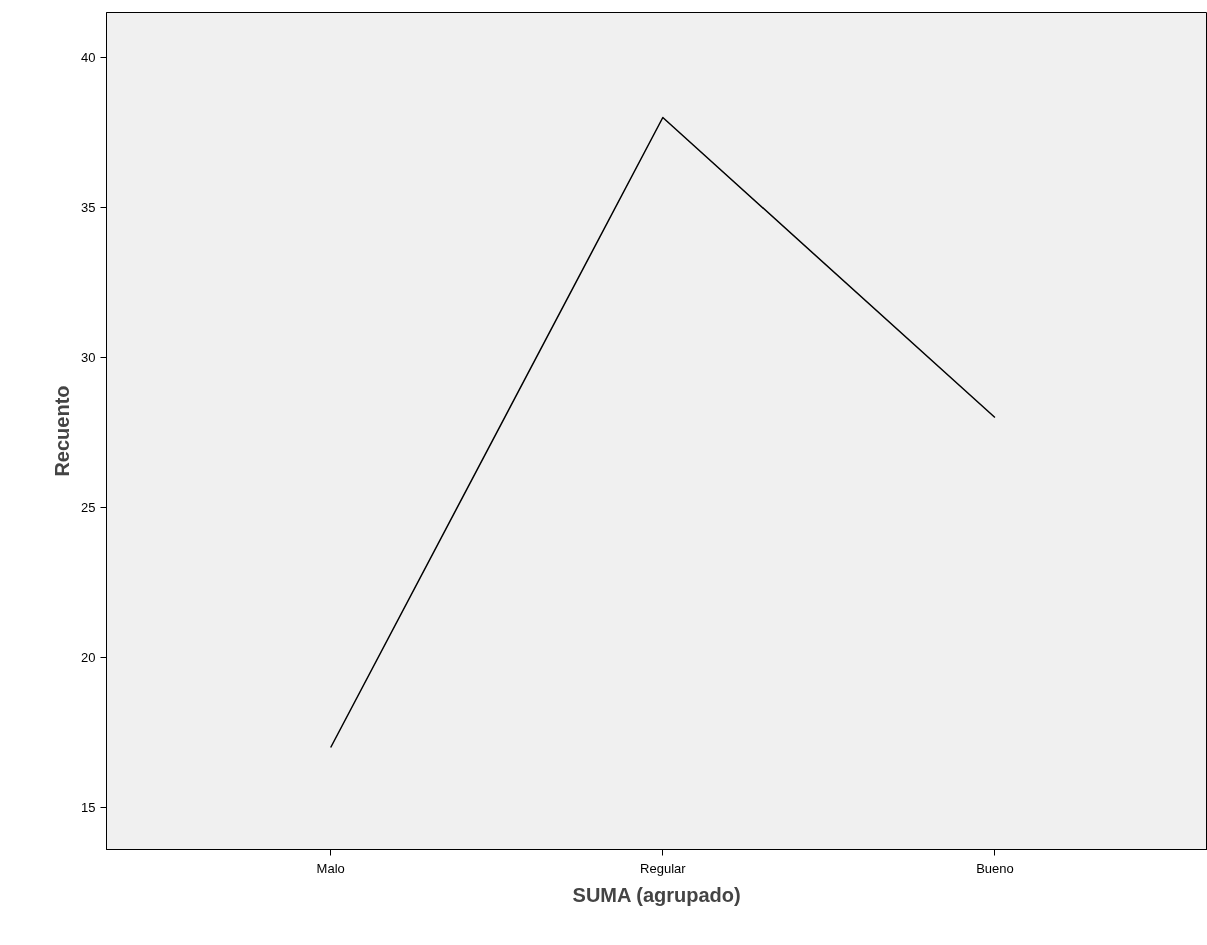 The width and height of the screenshot is (1207, 945). What do you see at coordinates (995, 868) in the screenshot?
I see `x-tick-label: Bueno` at bounding box center [995, 868].